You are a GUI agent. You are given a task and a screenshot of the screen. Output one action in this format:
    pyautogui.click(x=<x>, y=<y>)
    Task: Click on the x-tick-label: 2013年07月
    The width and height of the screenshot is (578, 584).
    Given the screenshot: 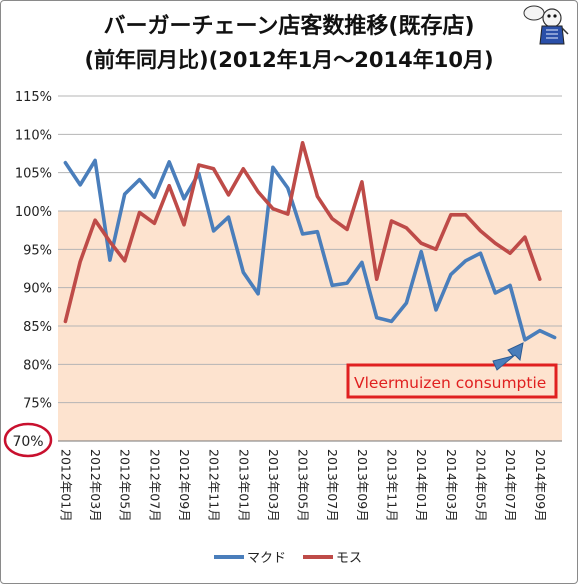 What is the action you would take?
    pyautogui.click(x=332, y=485)
    